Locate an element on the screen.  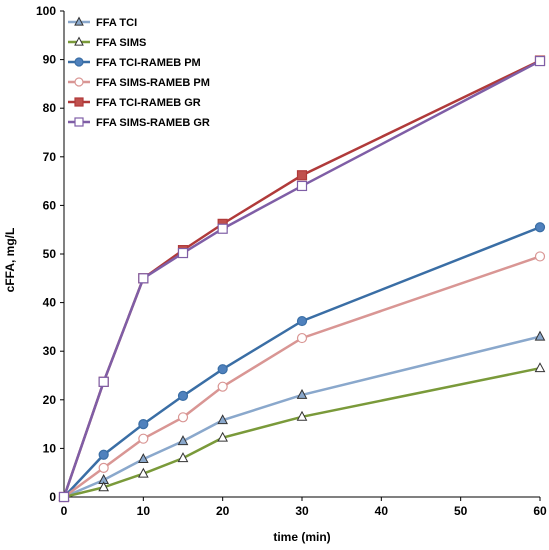
x-tick-label: 50 is located at coordinates (461, 511).